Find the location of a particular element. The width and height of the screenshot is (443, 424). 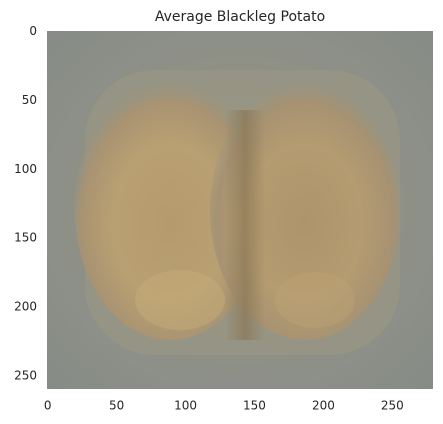

y-tick-label: 100 is located at coordinates (25, 169).